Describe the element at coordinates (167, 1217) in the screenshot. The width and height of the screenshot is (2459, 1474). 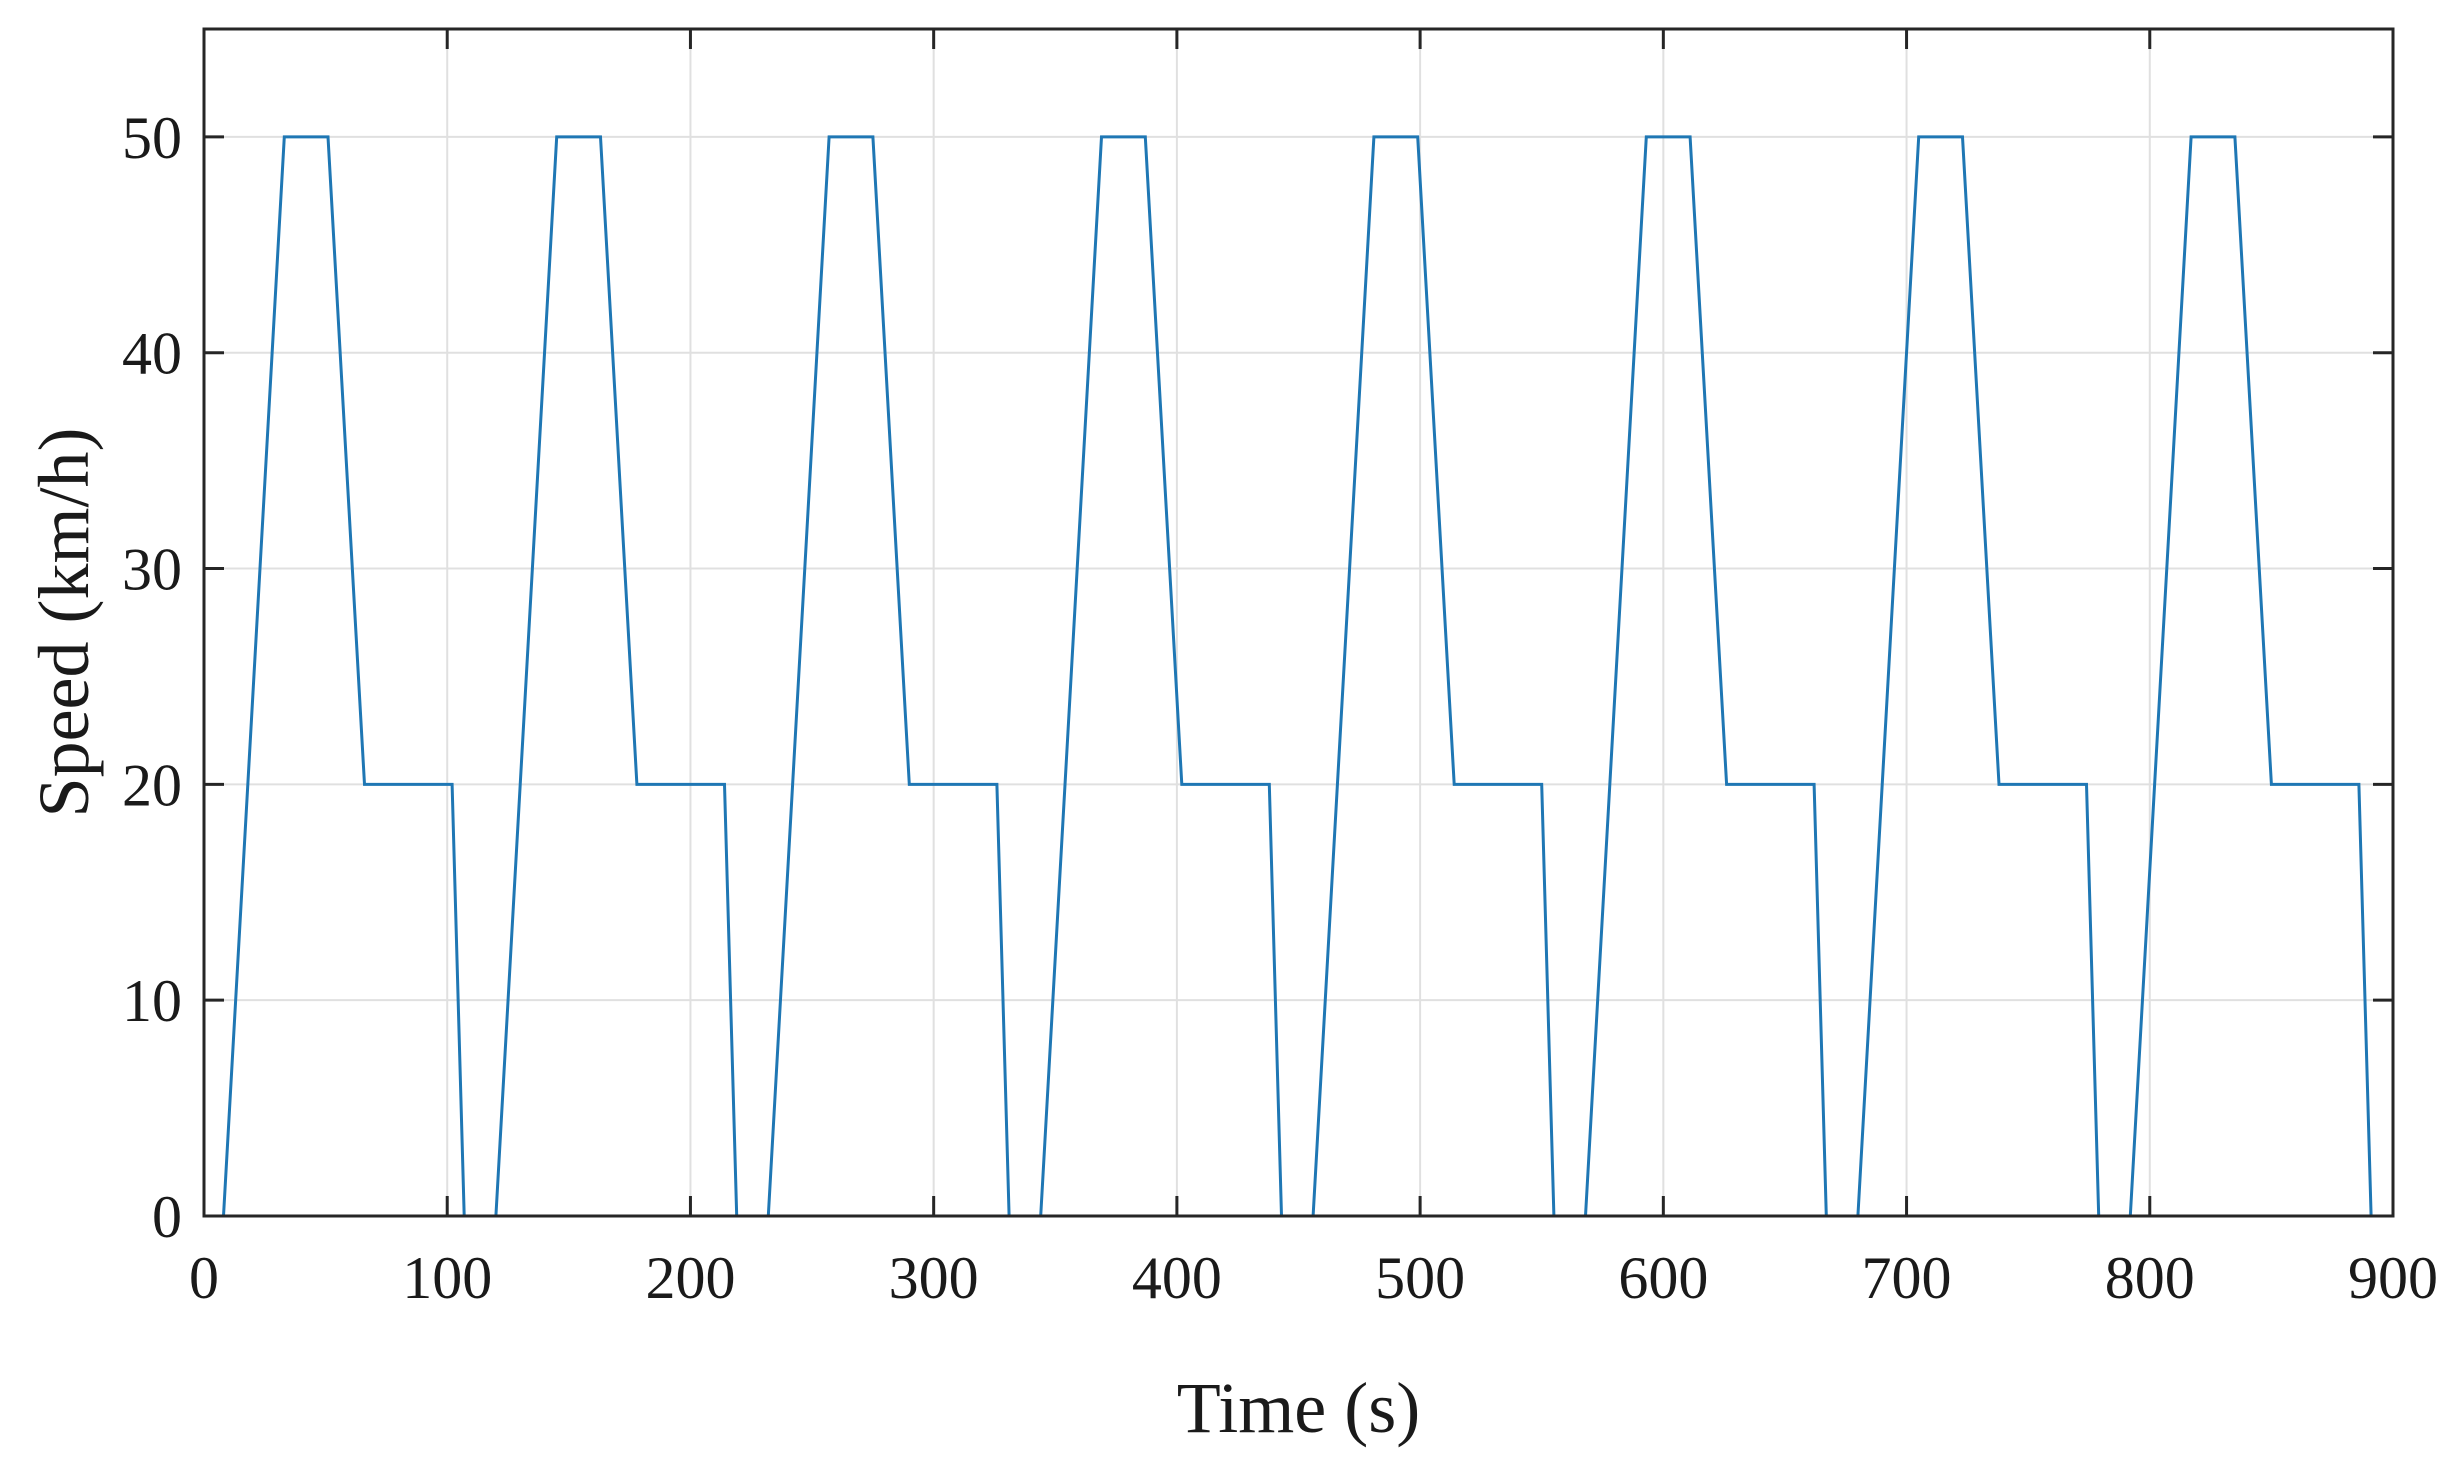
I see `y-tick-label-0: 0` at that location.